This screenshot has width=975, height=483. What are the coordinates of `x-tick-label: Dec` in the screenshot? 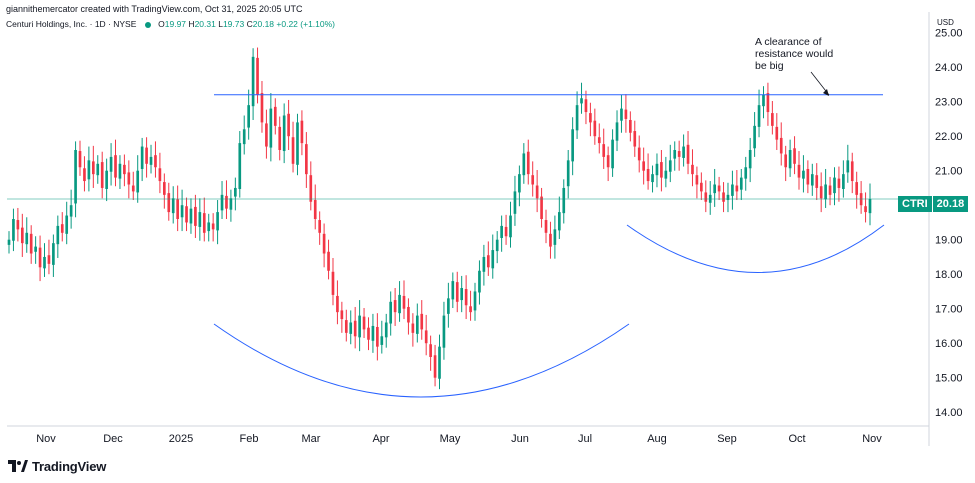 It's located at (113, 439).